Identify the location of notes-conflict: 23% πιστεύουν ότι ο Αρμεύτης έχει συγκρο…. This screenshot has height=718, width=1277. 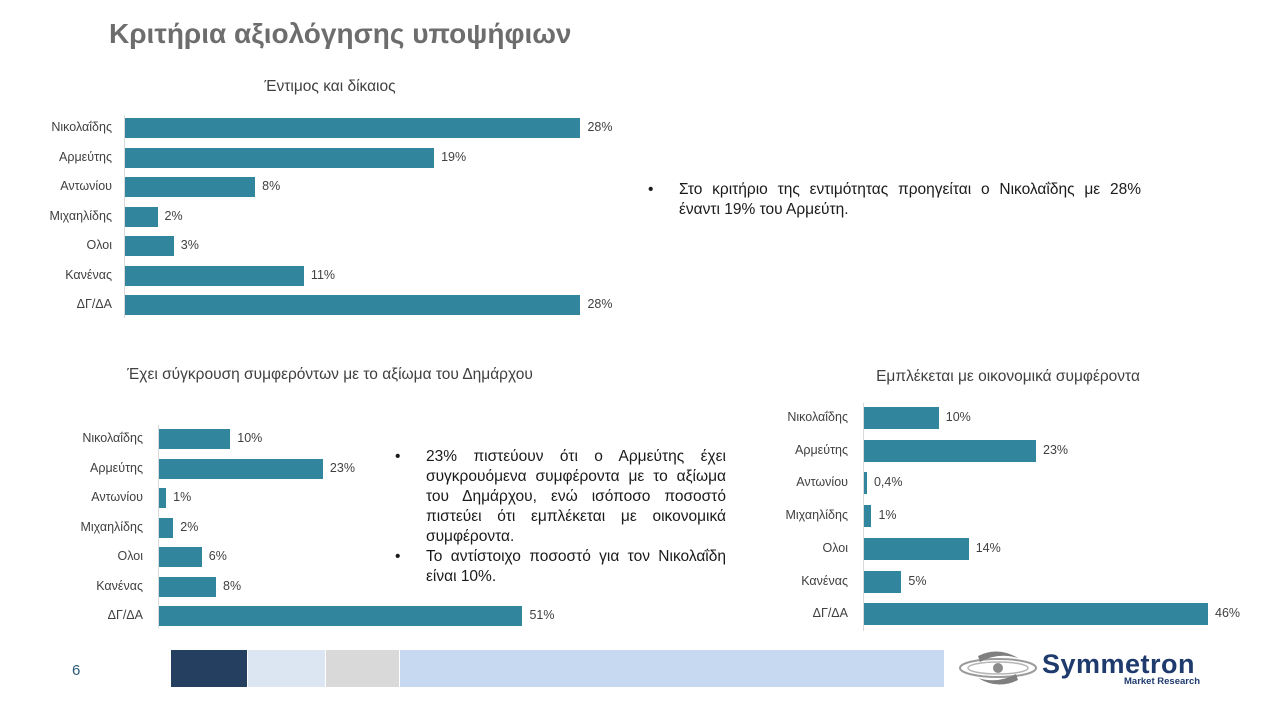
(560, 517).